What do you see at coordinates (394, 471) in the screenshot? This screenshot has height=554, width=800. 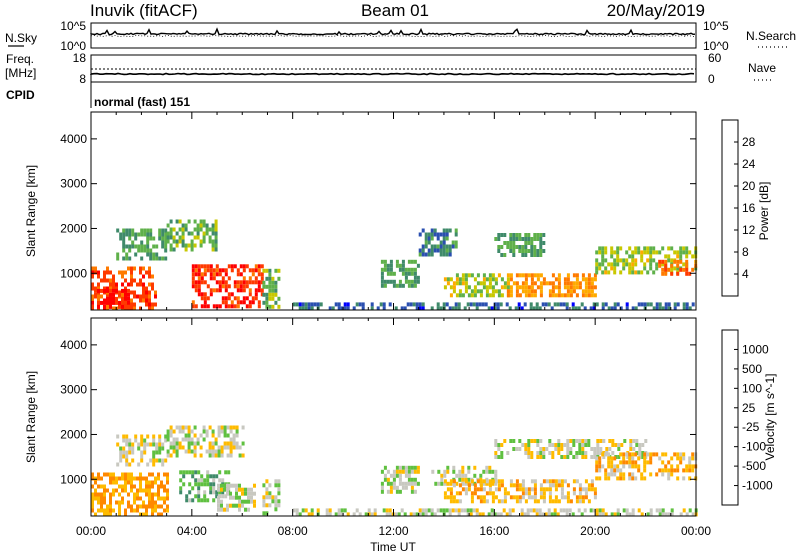 I see `velocity-echo-cells` at bounding box center [394, 471].